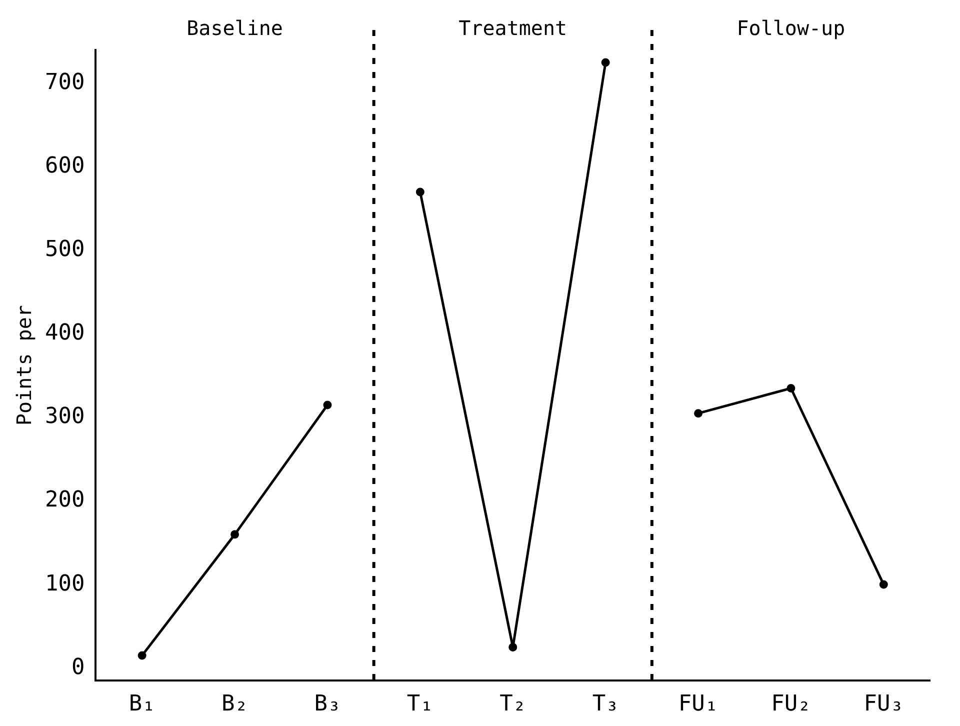 Image resolution: width=960 pixels, height=726 pixels. Describe the element at coordinates (420, 704) in the screenshot. I see `x-tick-label: T₁` at that location.